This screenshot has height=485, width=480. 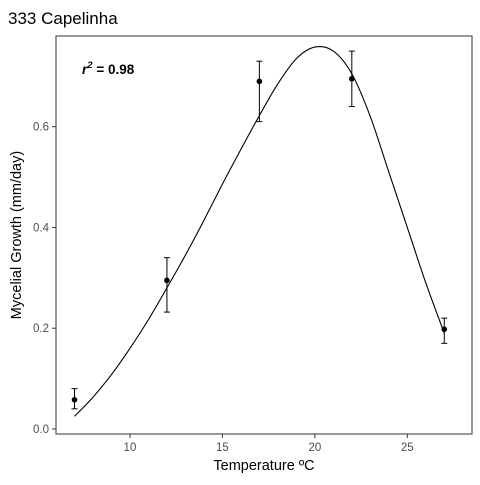 I want to click on r-superscript: 2, so click(x=89, y=65).